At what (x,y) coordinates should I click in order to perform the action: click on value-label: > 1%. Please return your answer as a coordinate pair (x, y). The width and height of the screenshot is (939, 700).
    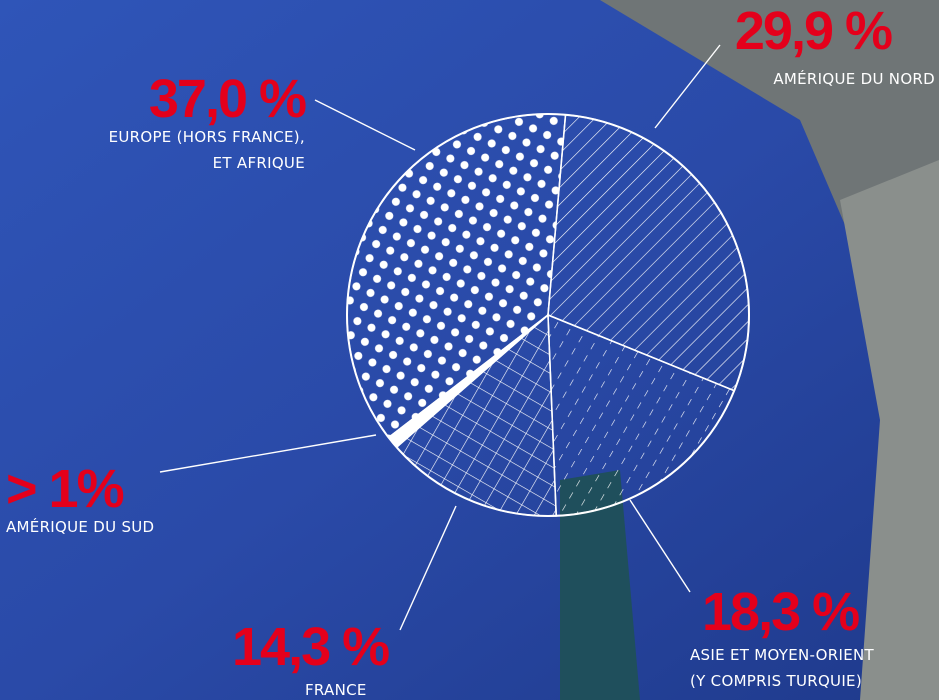
    Looking at the image, I should click on (65, 489).